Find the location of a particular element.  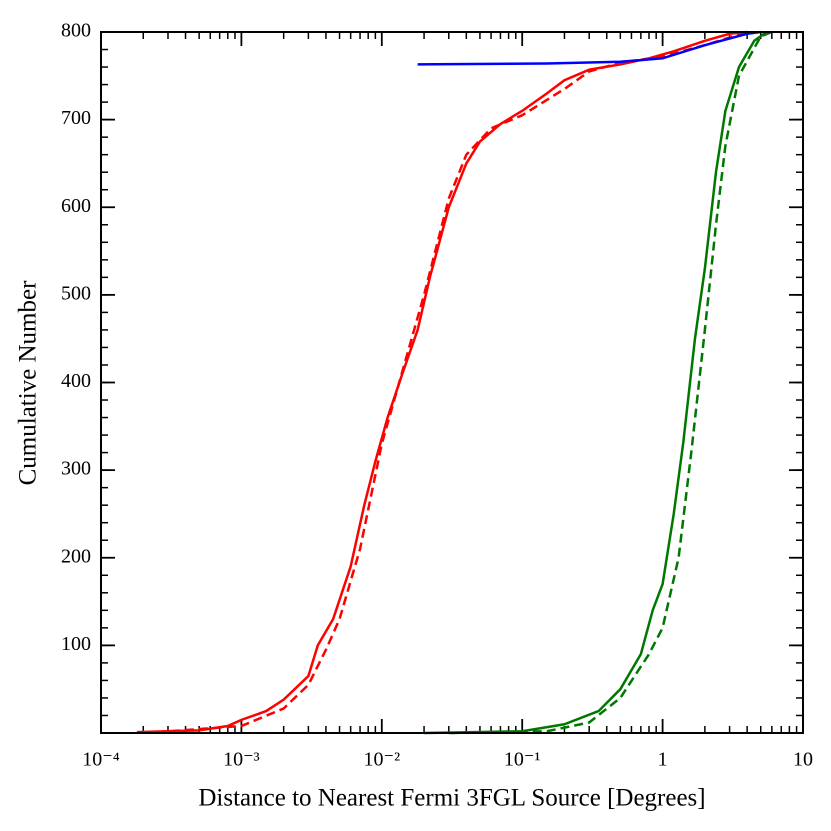

y-tick-label: 700 is located at coordinates (76, 118).